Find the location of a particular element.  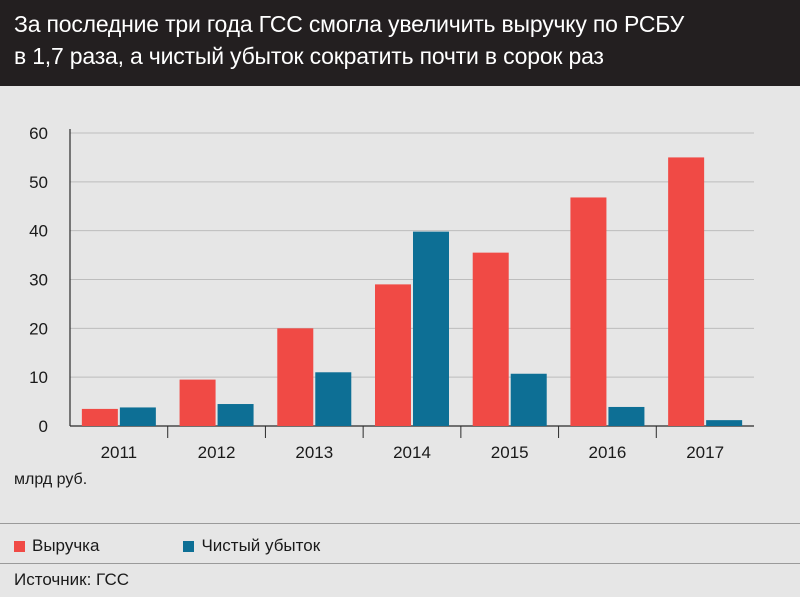

divider-bottom is located at coordinates (400, 563).